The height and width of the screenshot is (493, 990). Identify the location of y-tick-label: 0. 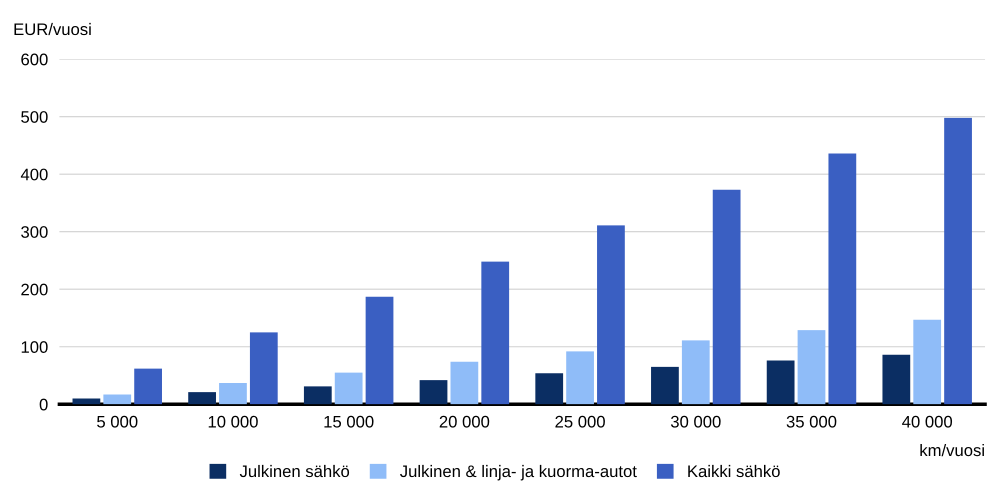
(44, 404).